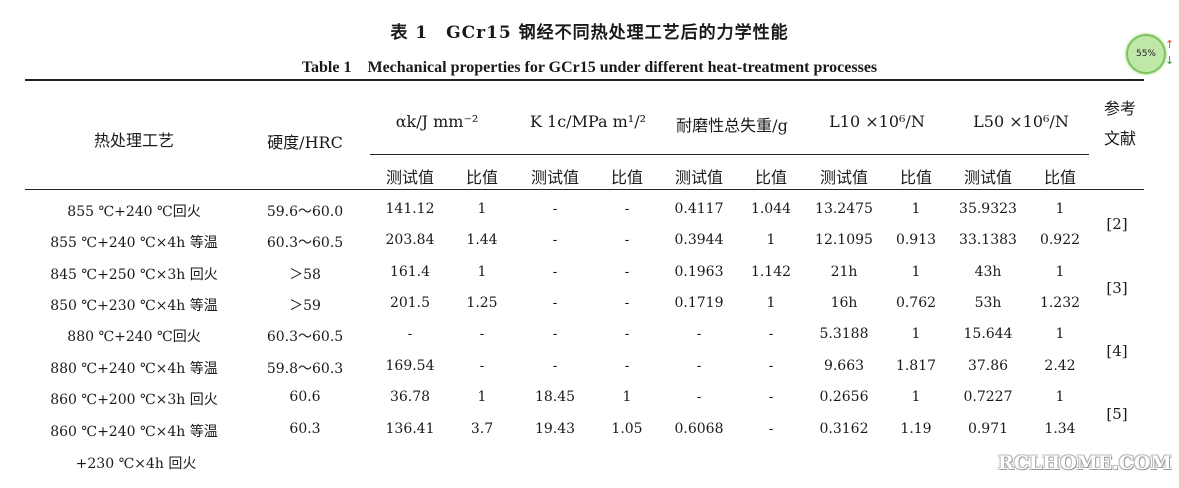  What do you see at coordinates (771, 272) in the screenshot?
I see `cell-wear-ratio: 1.142` at bounding box center [771, 272].